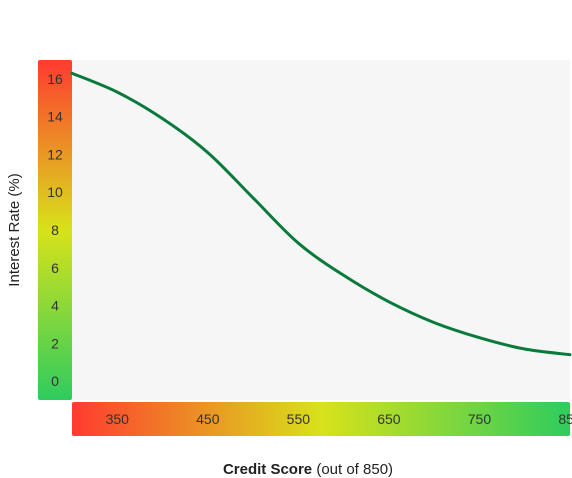  I want to click on x-axis-label-suffix: (out of 850), so click(352, 469).